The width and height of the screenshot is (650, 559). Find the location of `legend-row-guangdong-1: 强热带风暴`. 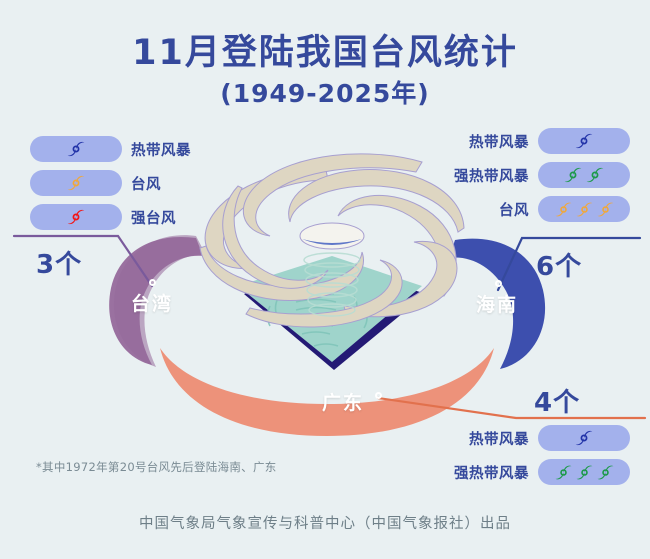

legend-row-guangdong-1: 强热带风暴 is located at coordinates (525, 472).